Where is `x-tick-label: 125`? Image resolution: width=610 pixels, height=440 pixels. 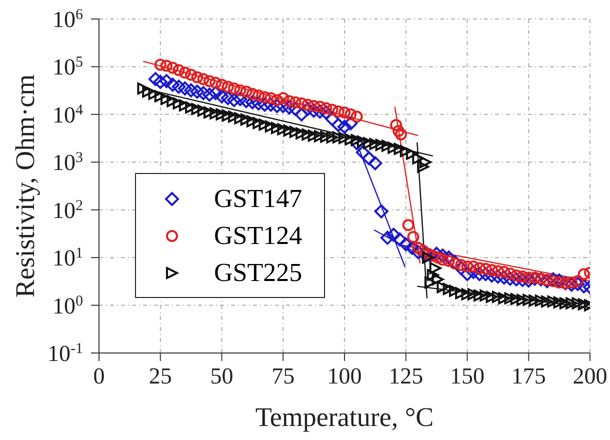 x-tick-label: 125 is located at coordinates (406, 375).